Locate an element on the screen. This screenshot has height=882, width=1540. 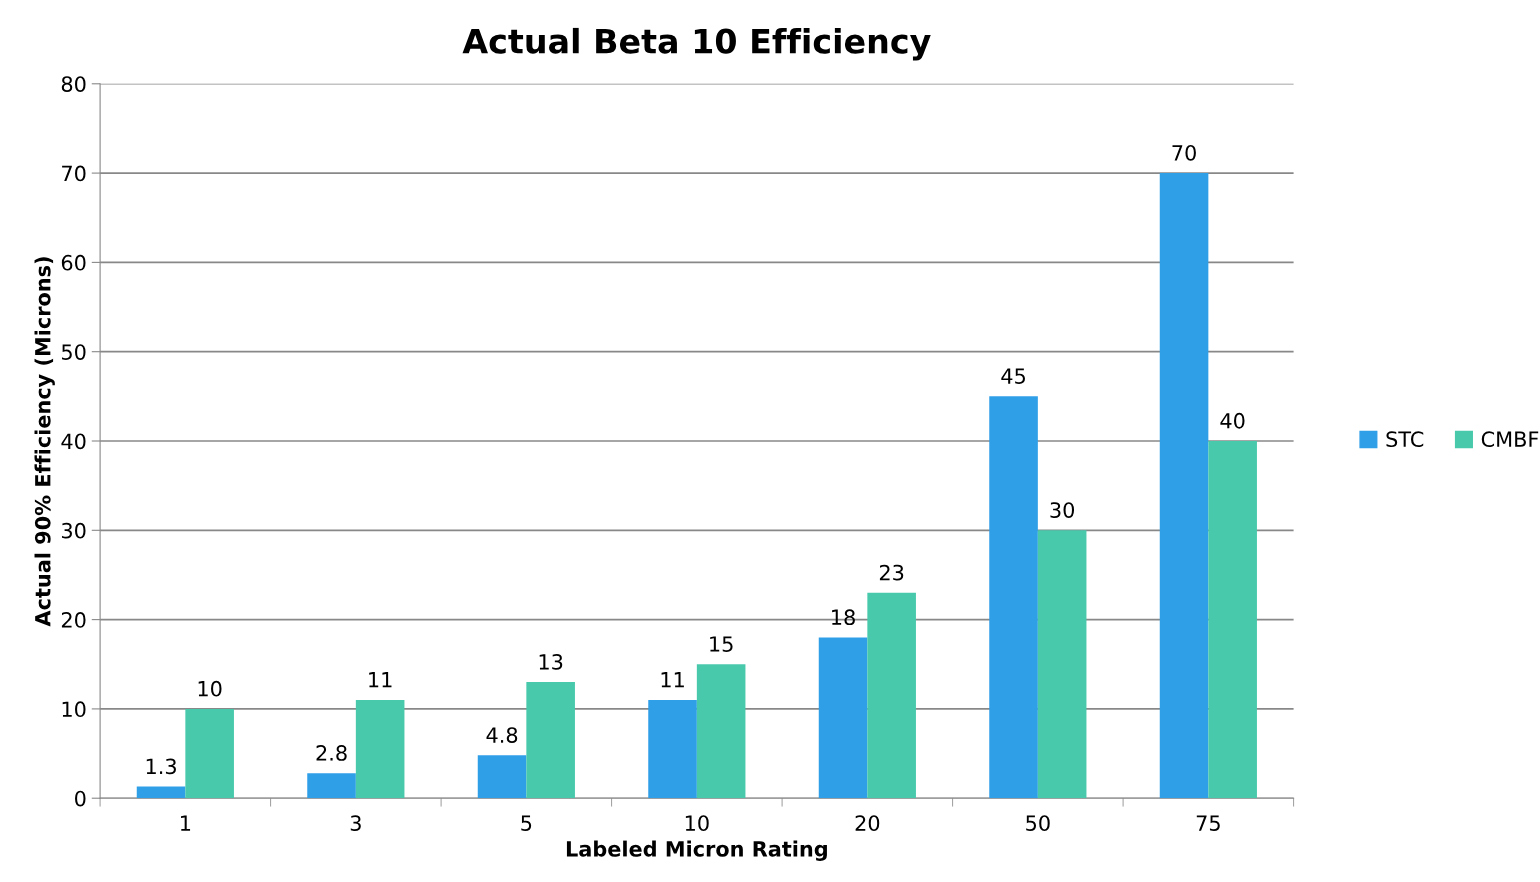
y-tick-label: 60 is located at coordinates (73, 262).